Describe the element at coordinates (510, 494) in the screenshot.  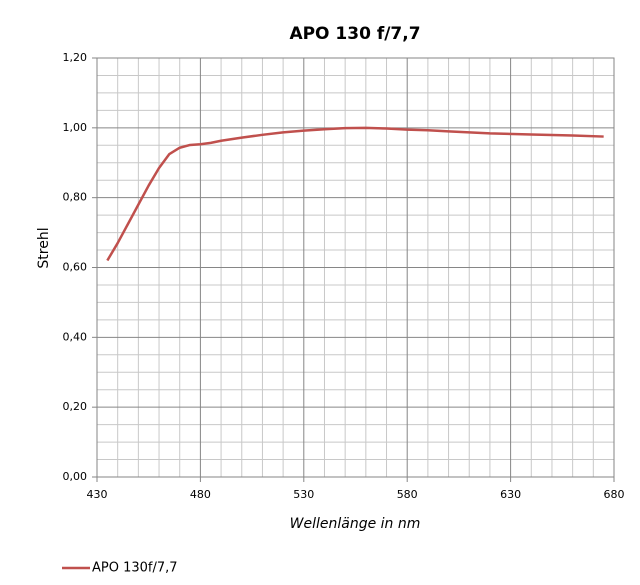
I see `x-tick-label: 630` at that location.